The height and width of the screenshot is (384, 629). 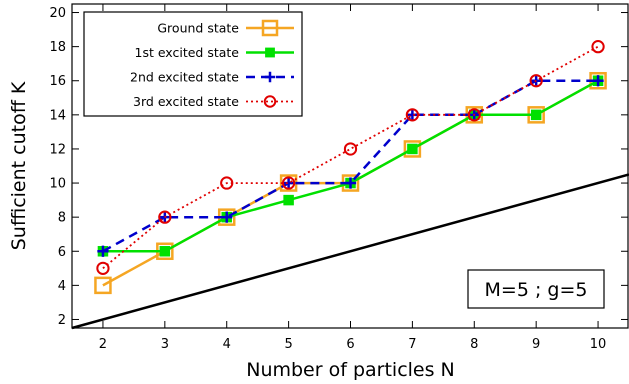 What do you see at coordinates (62, 320) in the screenshot?
I see `y-tick-label-2: 2` at bounding box center [62, 320].